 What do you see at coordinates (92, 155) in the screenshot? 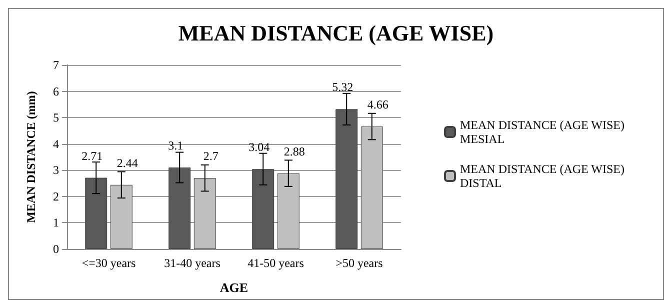
I see `data-label: 2.71` at bounding box center [92, 155].